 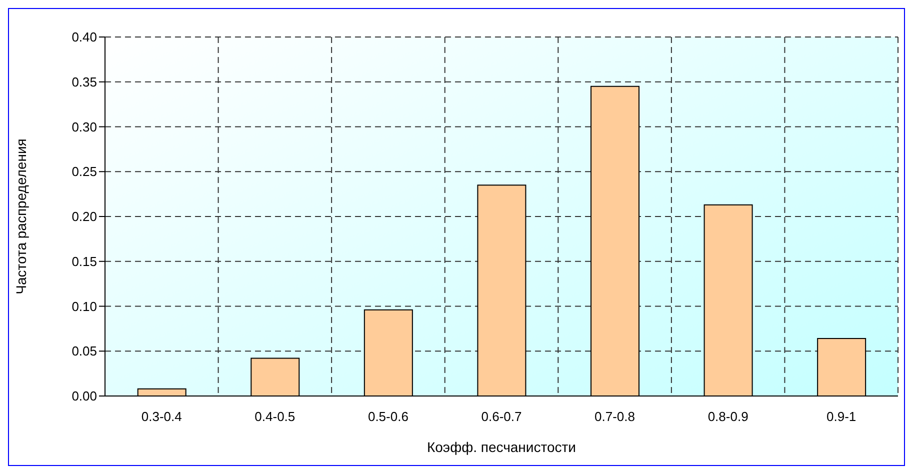 What do you see at coordinates (161, 416) in the screenshot?
I see `x-tick-label: 0.3-0.4` at bounding box center [161, 416].